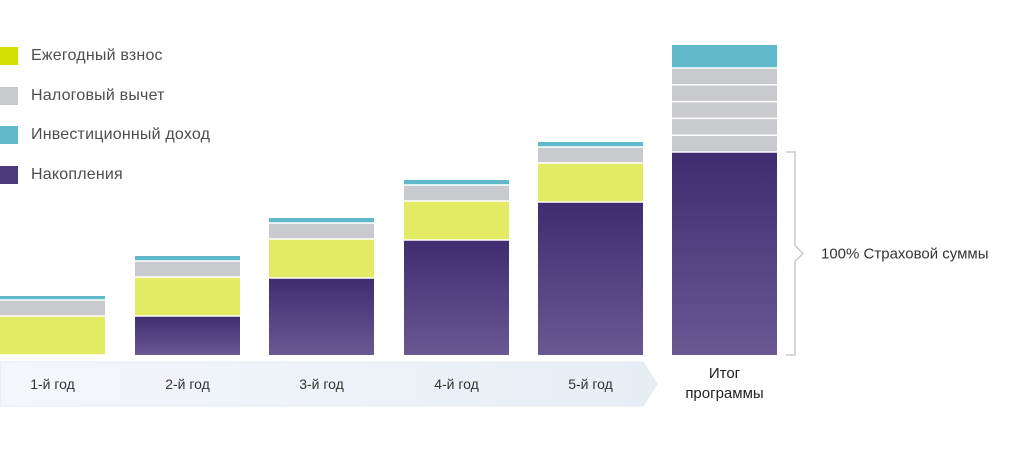  Describe the element at coordinates (52, 298) in the screenshot. I see `bar-segment-investment-income: Инвестиционный доход: 4` at that location.